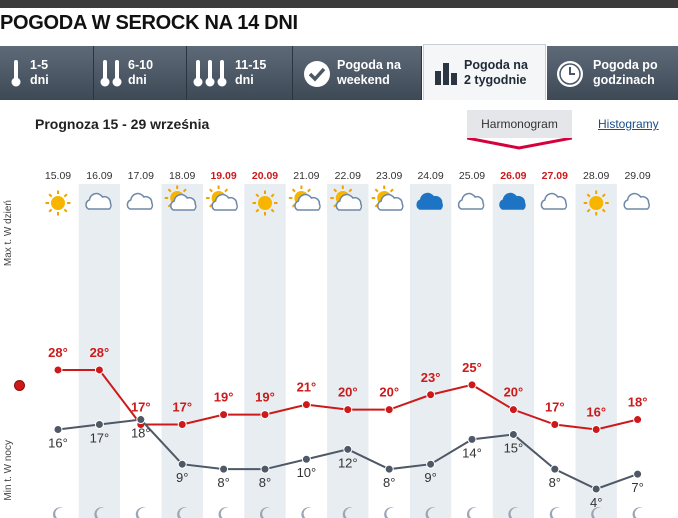  I want to click on min-temp-axis-label: Min t. W nocy, so click(10, 479).